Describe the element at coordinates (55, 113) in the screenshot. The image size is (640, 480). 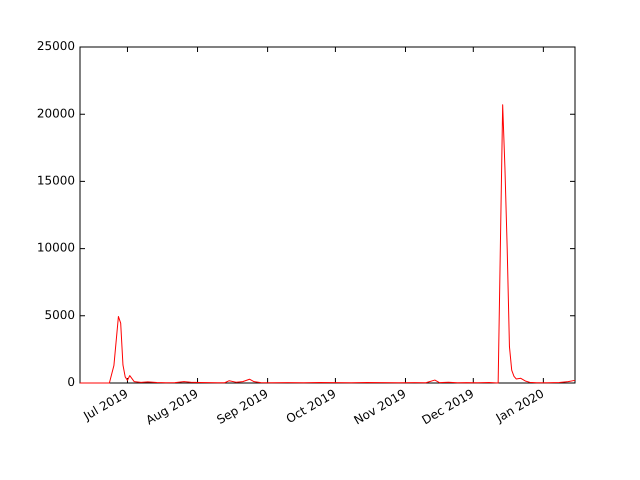
I see `y-tick-label: 20000` at that location.